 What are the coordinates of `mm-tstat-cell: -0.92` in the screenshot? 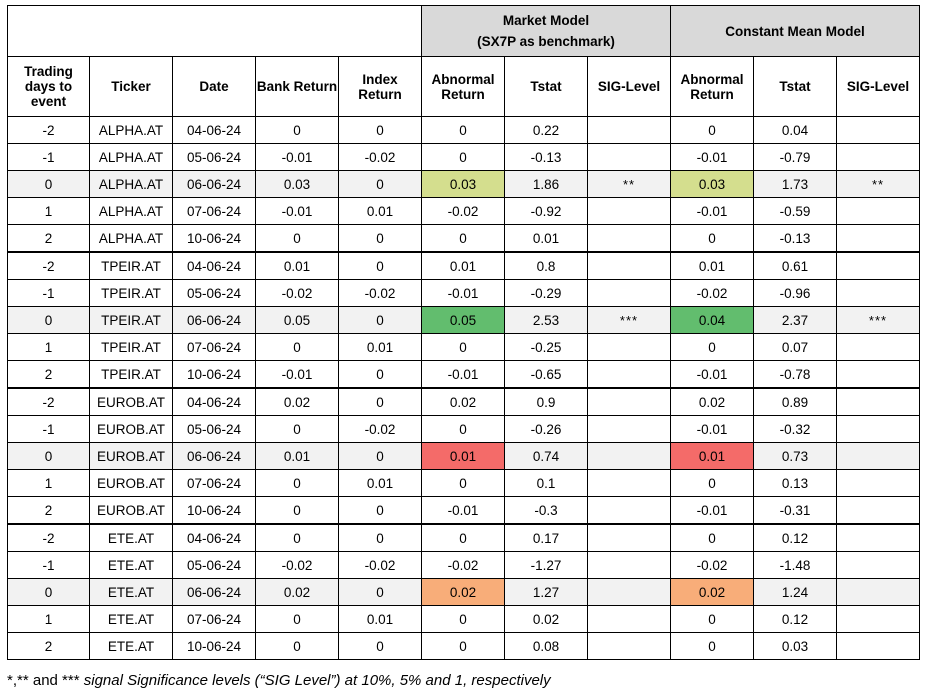 It's located at (546, 211).